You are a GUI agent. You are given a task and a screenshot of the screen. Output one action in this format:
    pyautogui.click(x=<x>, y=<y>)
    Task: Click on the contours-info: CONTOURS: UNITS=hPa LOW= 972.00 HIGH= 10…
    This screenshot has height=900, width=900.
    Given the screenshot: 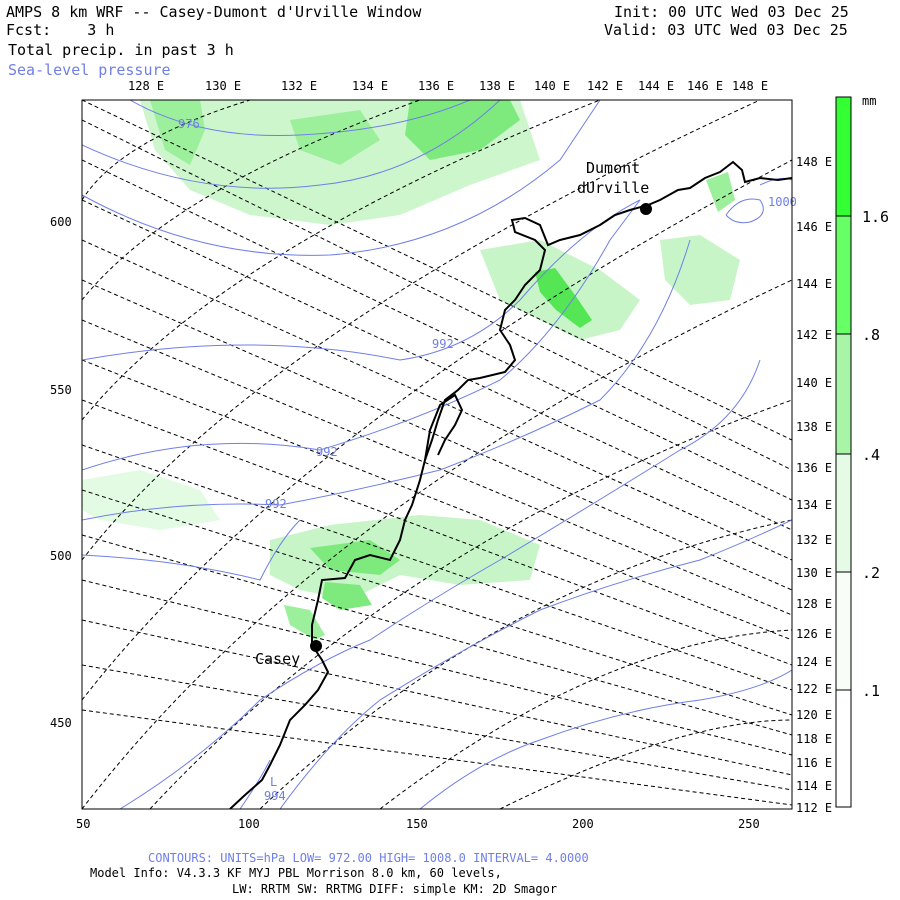 What is the action you would take?
    pyautogui.click(x=368, y=858)
    